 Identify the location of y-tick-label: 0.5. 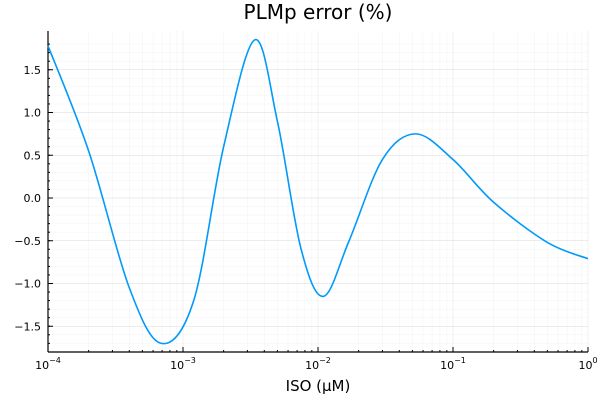
(33, 155).